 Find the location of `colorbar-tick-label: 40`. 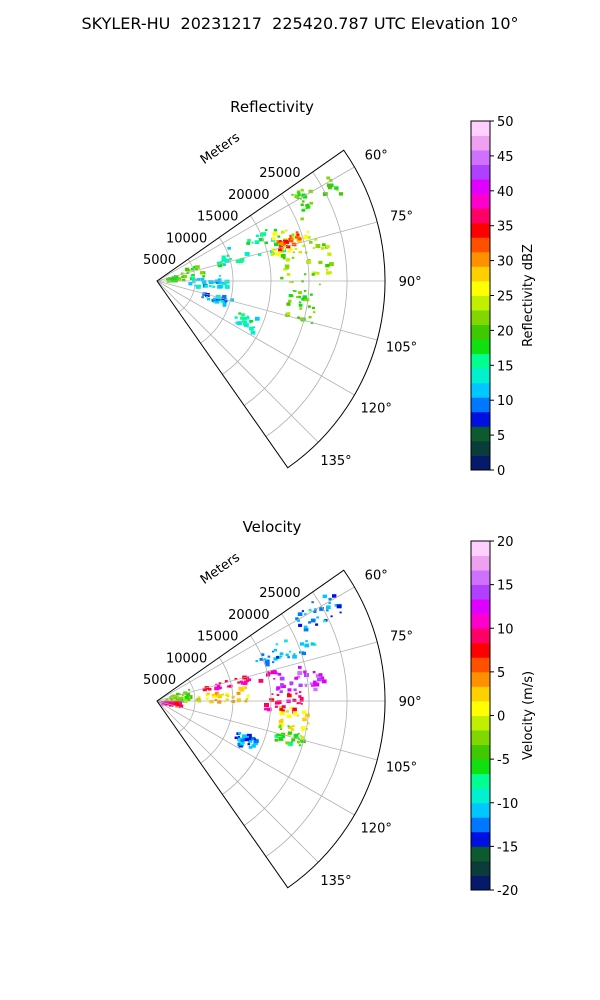

colorbar-tick-label: 40 is located at coordinates (505, 192).